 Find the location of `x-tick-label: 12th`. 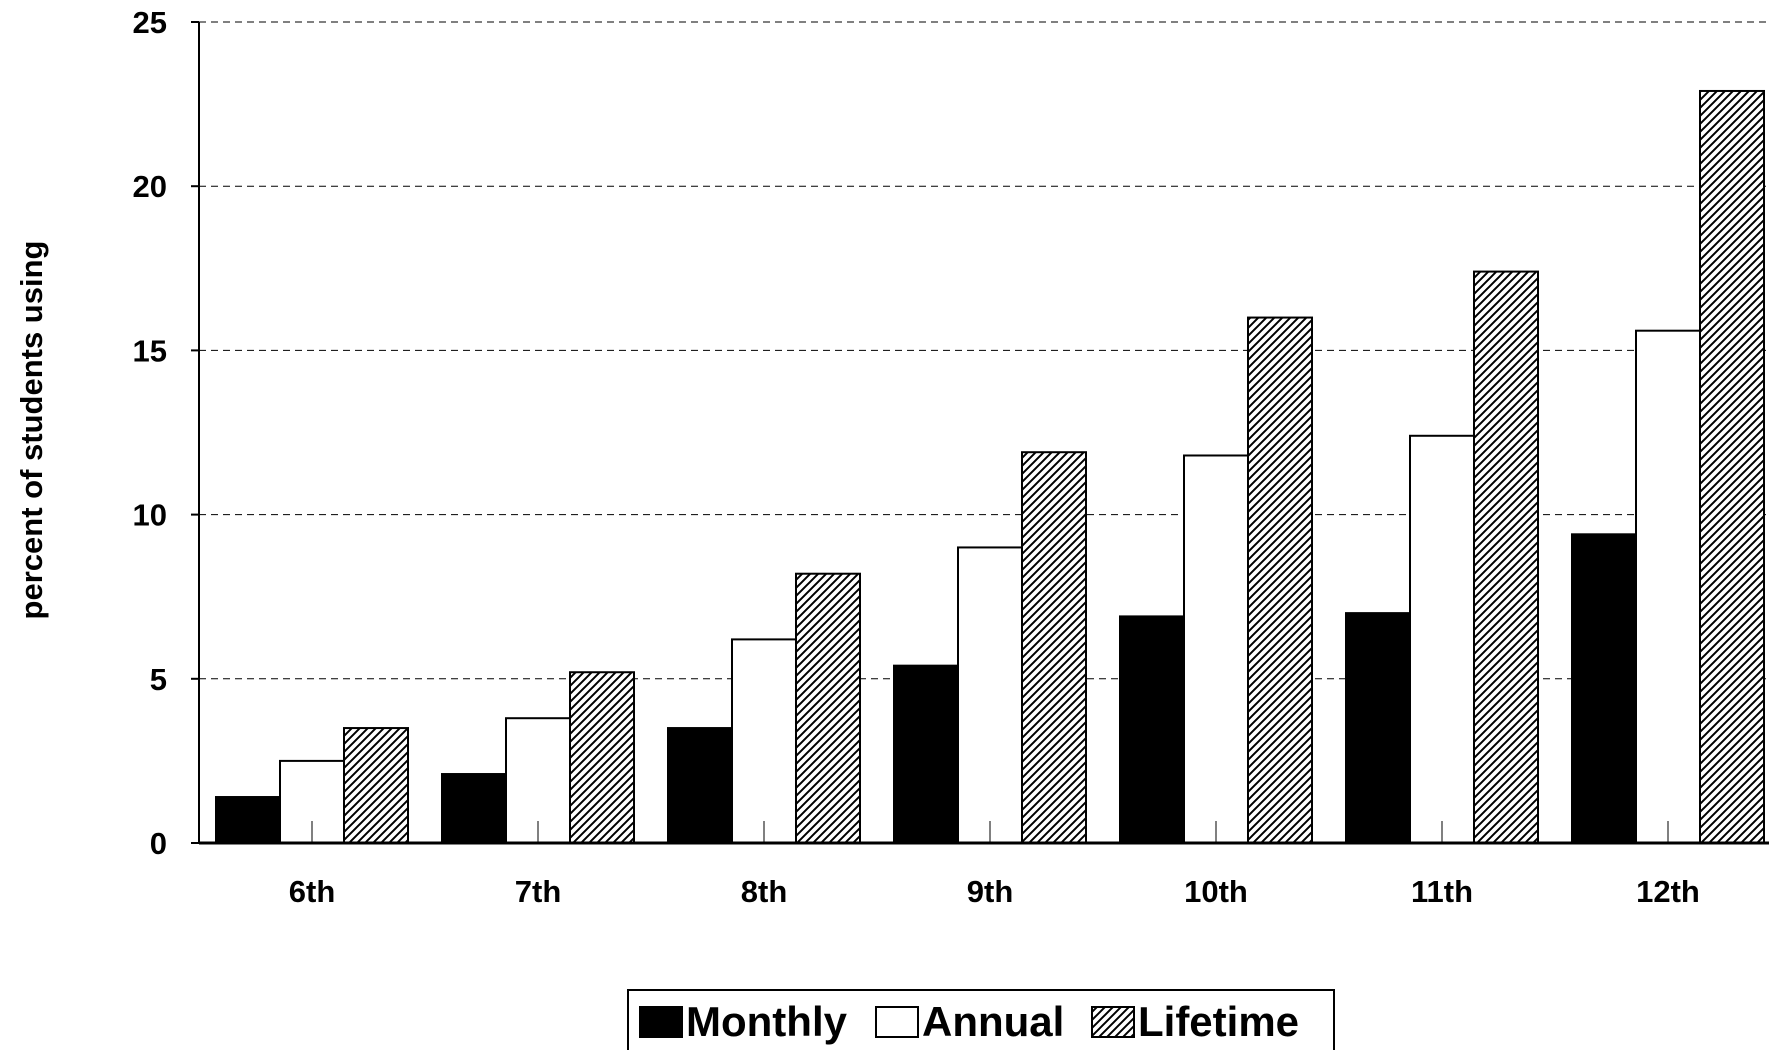

x-tick-label: 12th is located at coordinates (1668, 891).